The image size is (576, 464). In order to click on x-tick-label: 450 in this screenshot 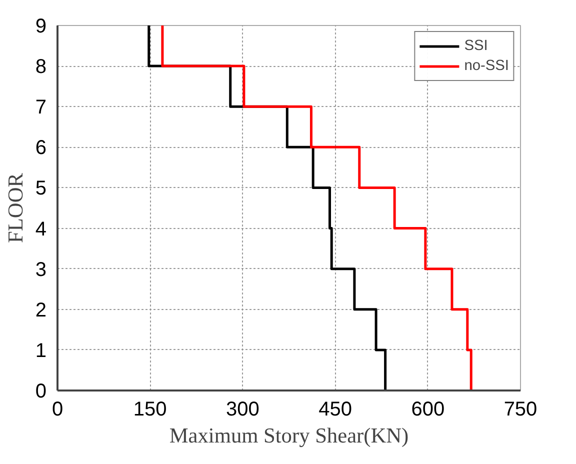, I will do `click(335, 409)`.